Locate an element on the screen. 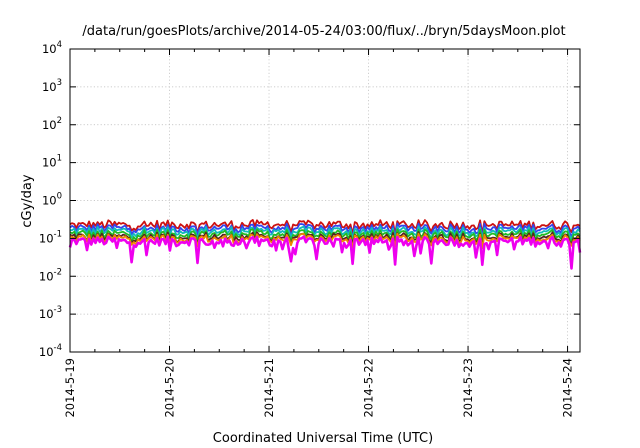 Image resolution: width=640 pixels, height=448 pixels. y-tick-label: 10⁰ is located at coordinates (52, 200).